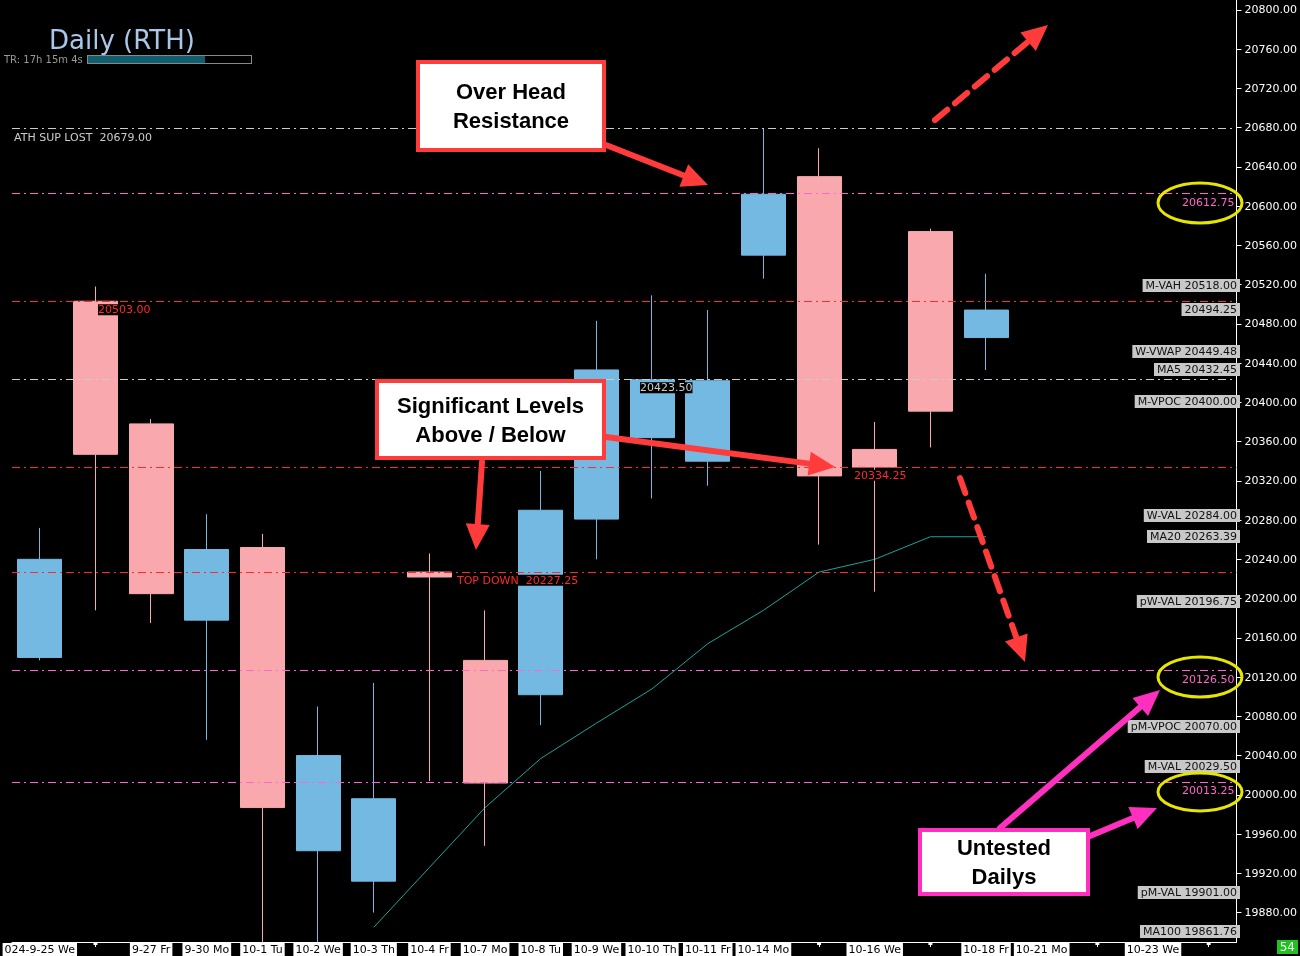 The image size is (1300, 956). Describe the element at coordinates (1191, 285) in the screenshot. I see `annotation: M-VAH 20518.00` at that location.